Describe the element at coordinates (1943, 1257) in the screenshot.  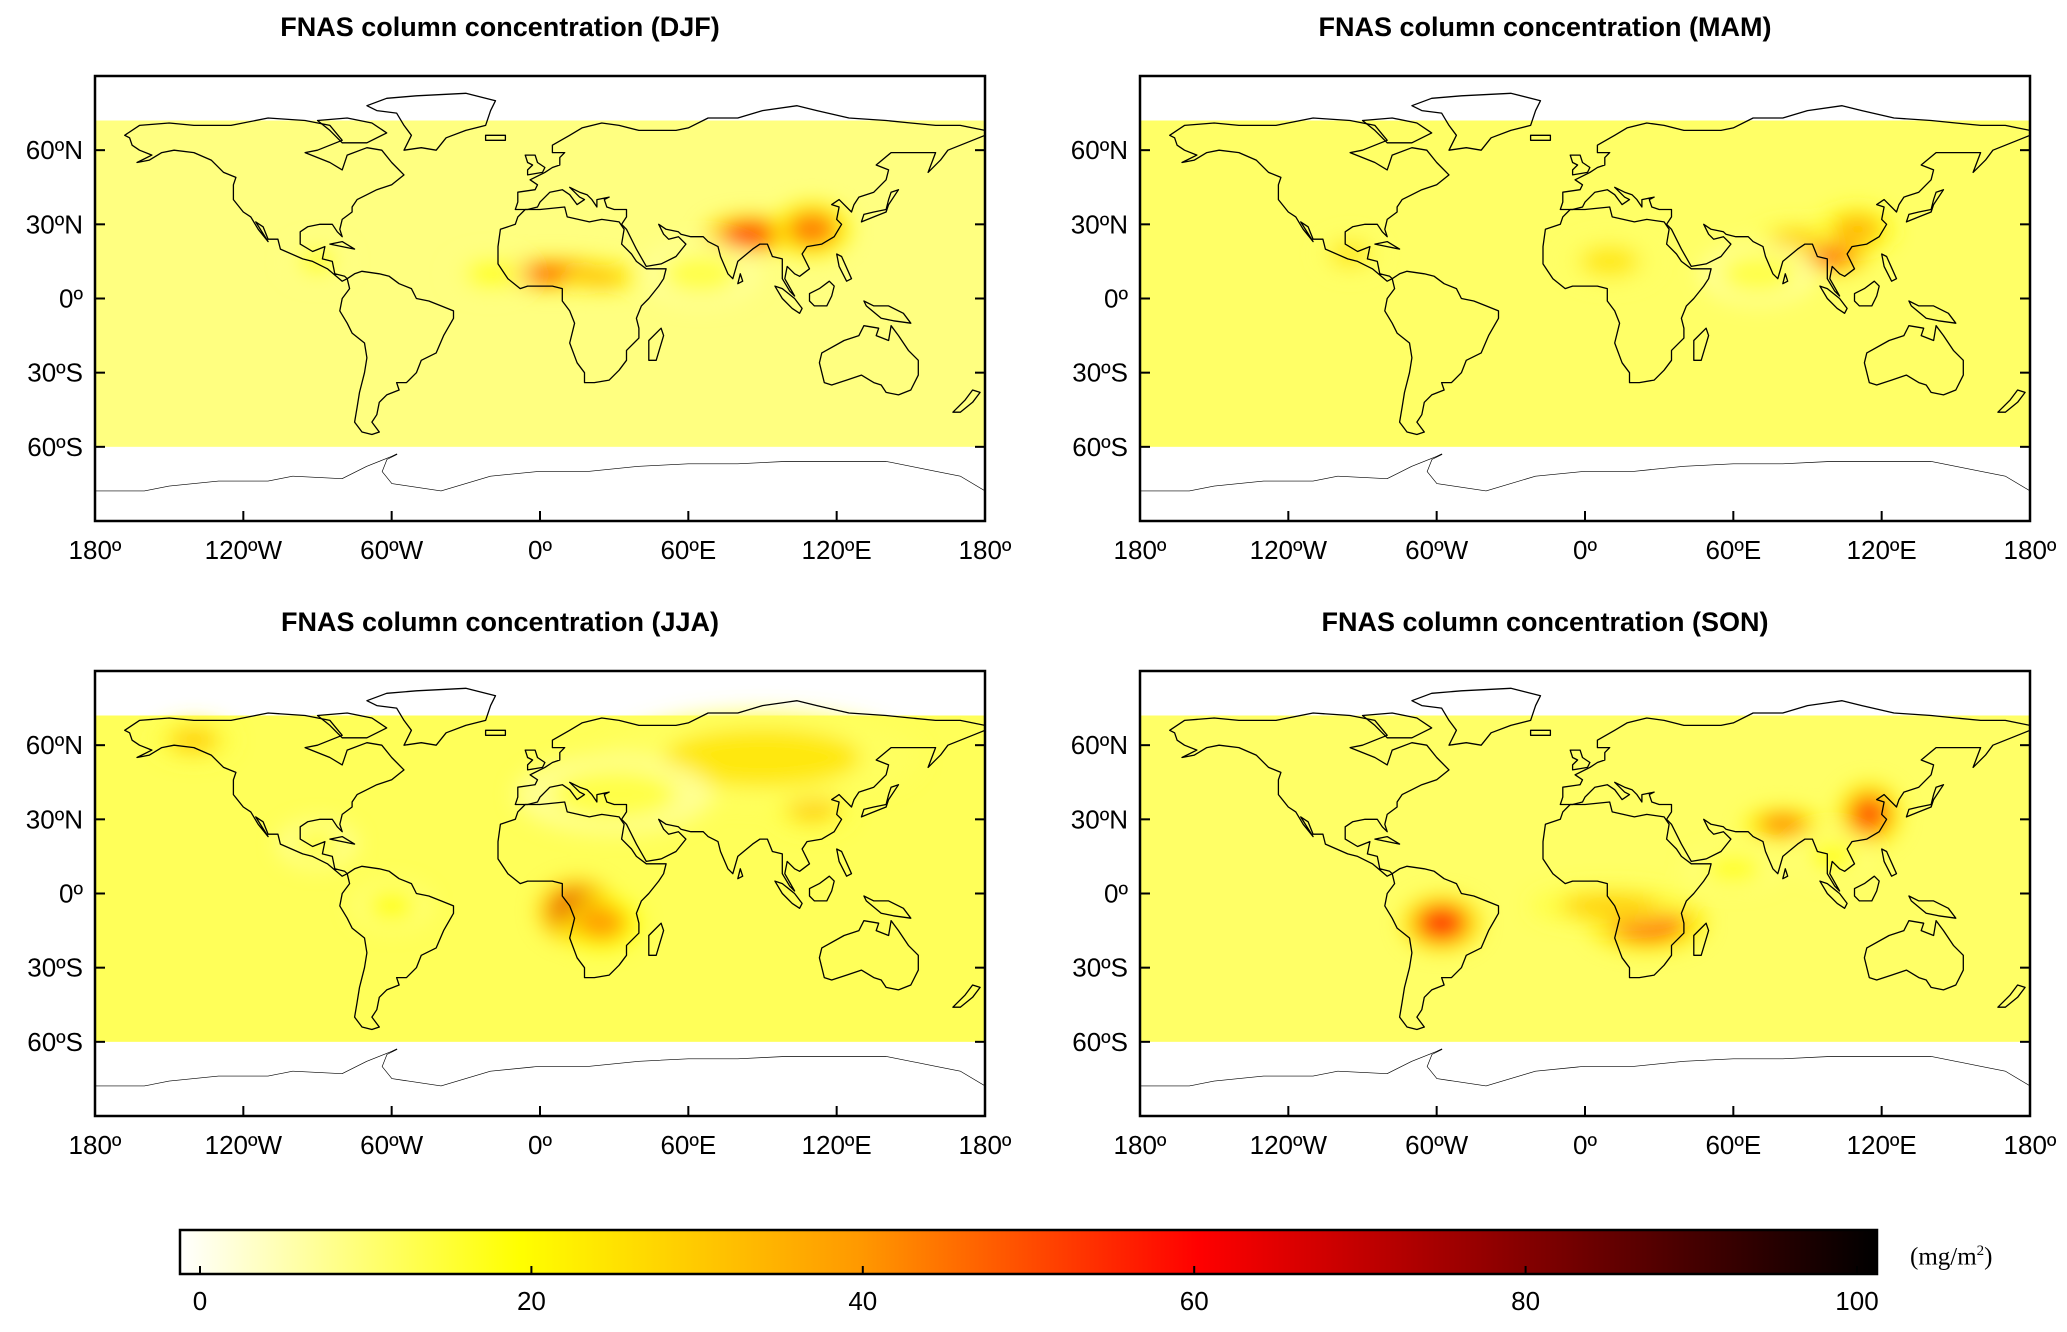
I see `unit-prefix: (mg/m` at that location.